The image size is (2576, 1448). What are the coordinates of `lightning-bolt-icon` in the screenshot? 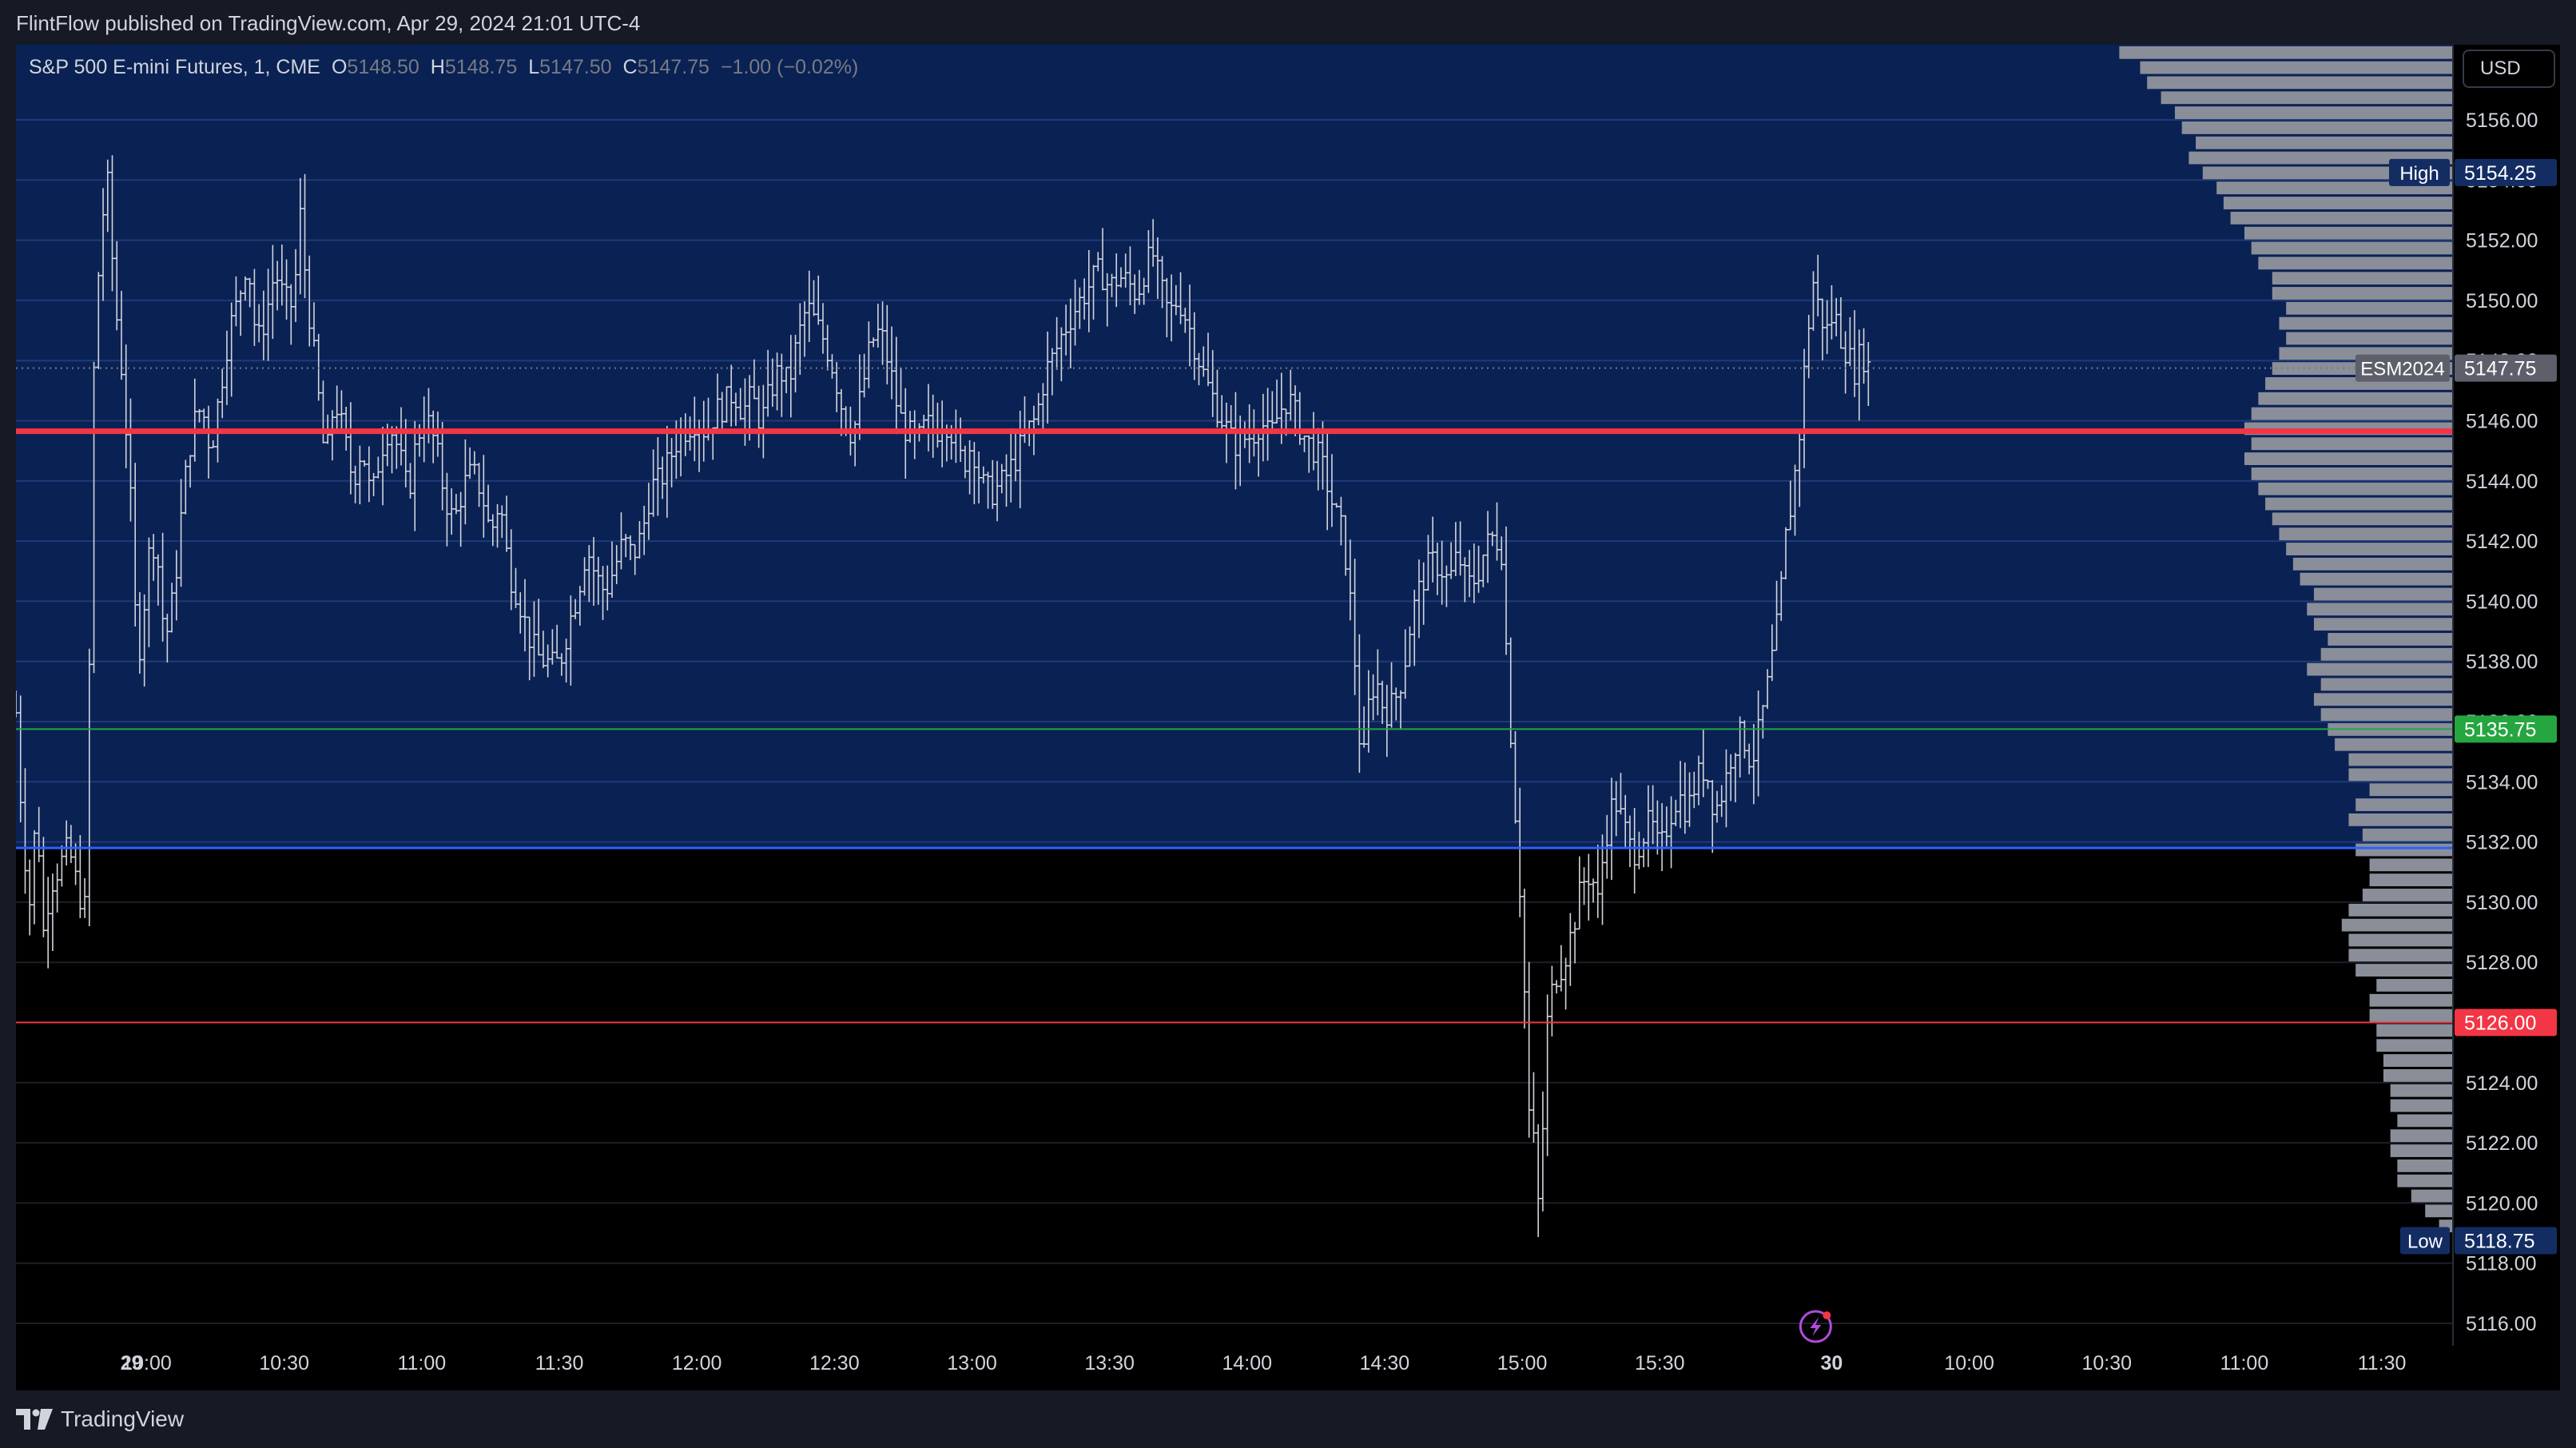 It's located at (1816, 1326).